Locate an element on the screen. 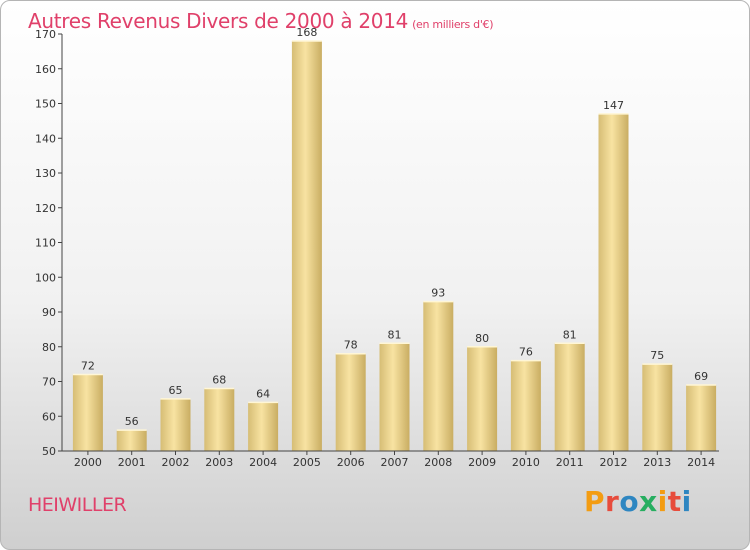 This screenshot has width=750, height=550. bar-value-label: 69 is located at coordinates (701, 376).